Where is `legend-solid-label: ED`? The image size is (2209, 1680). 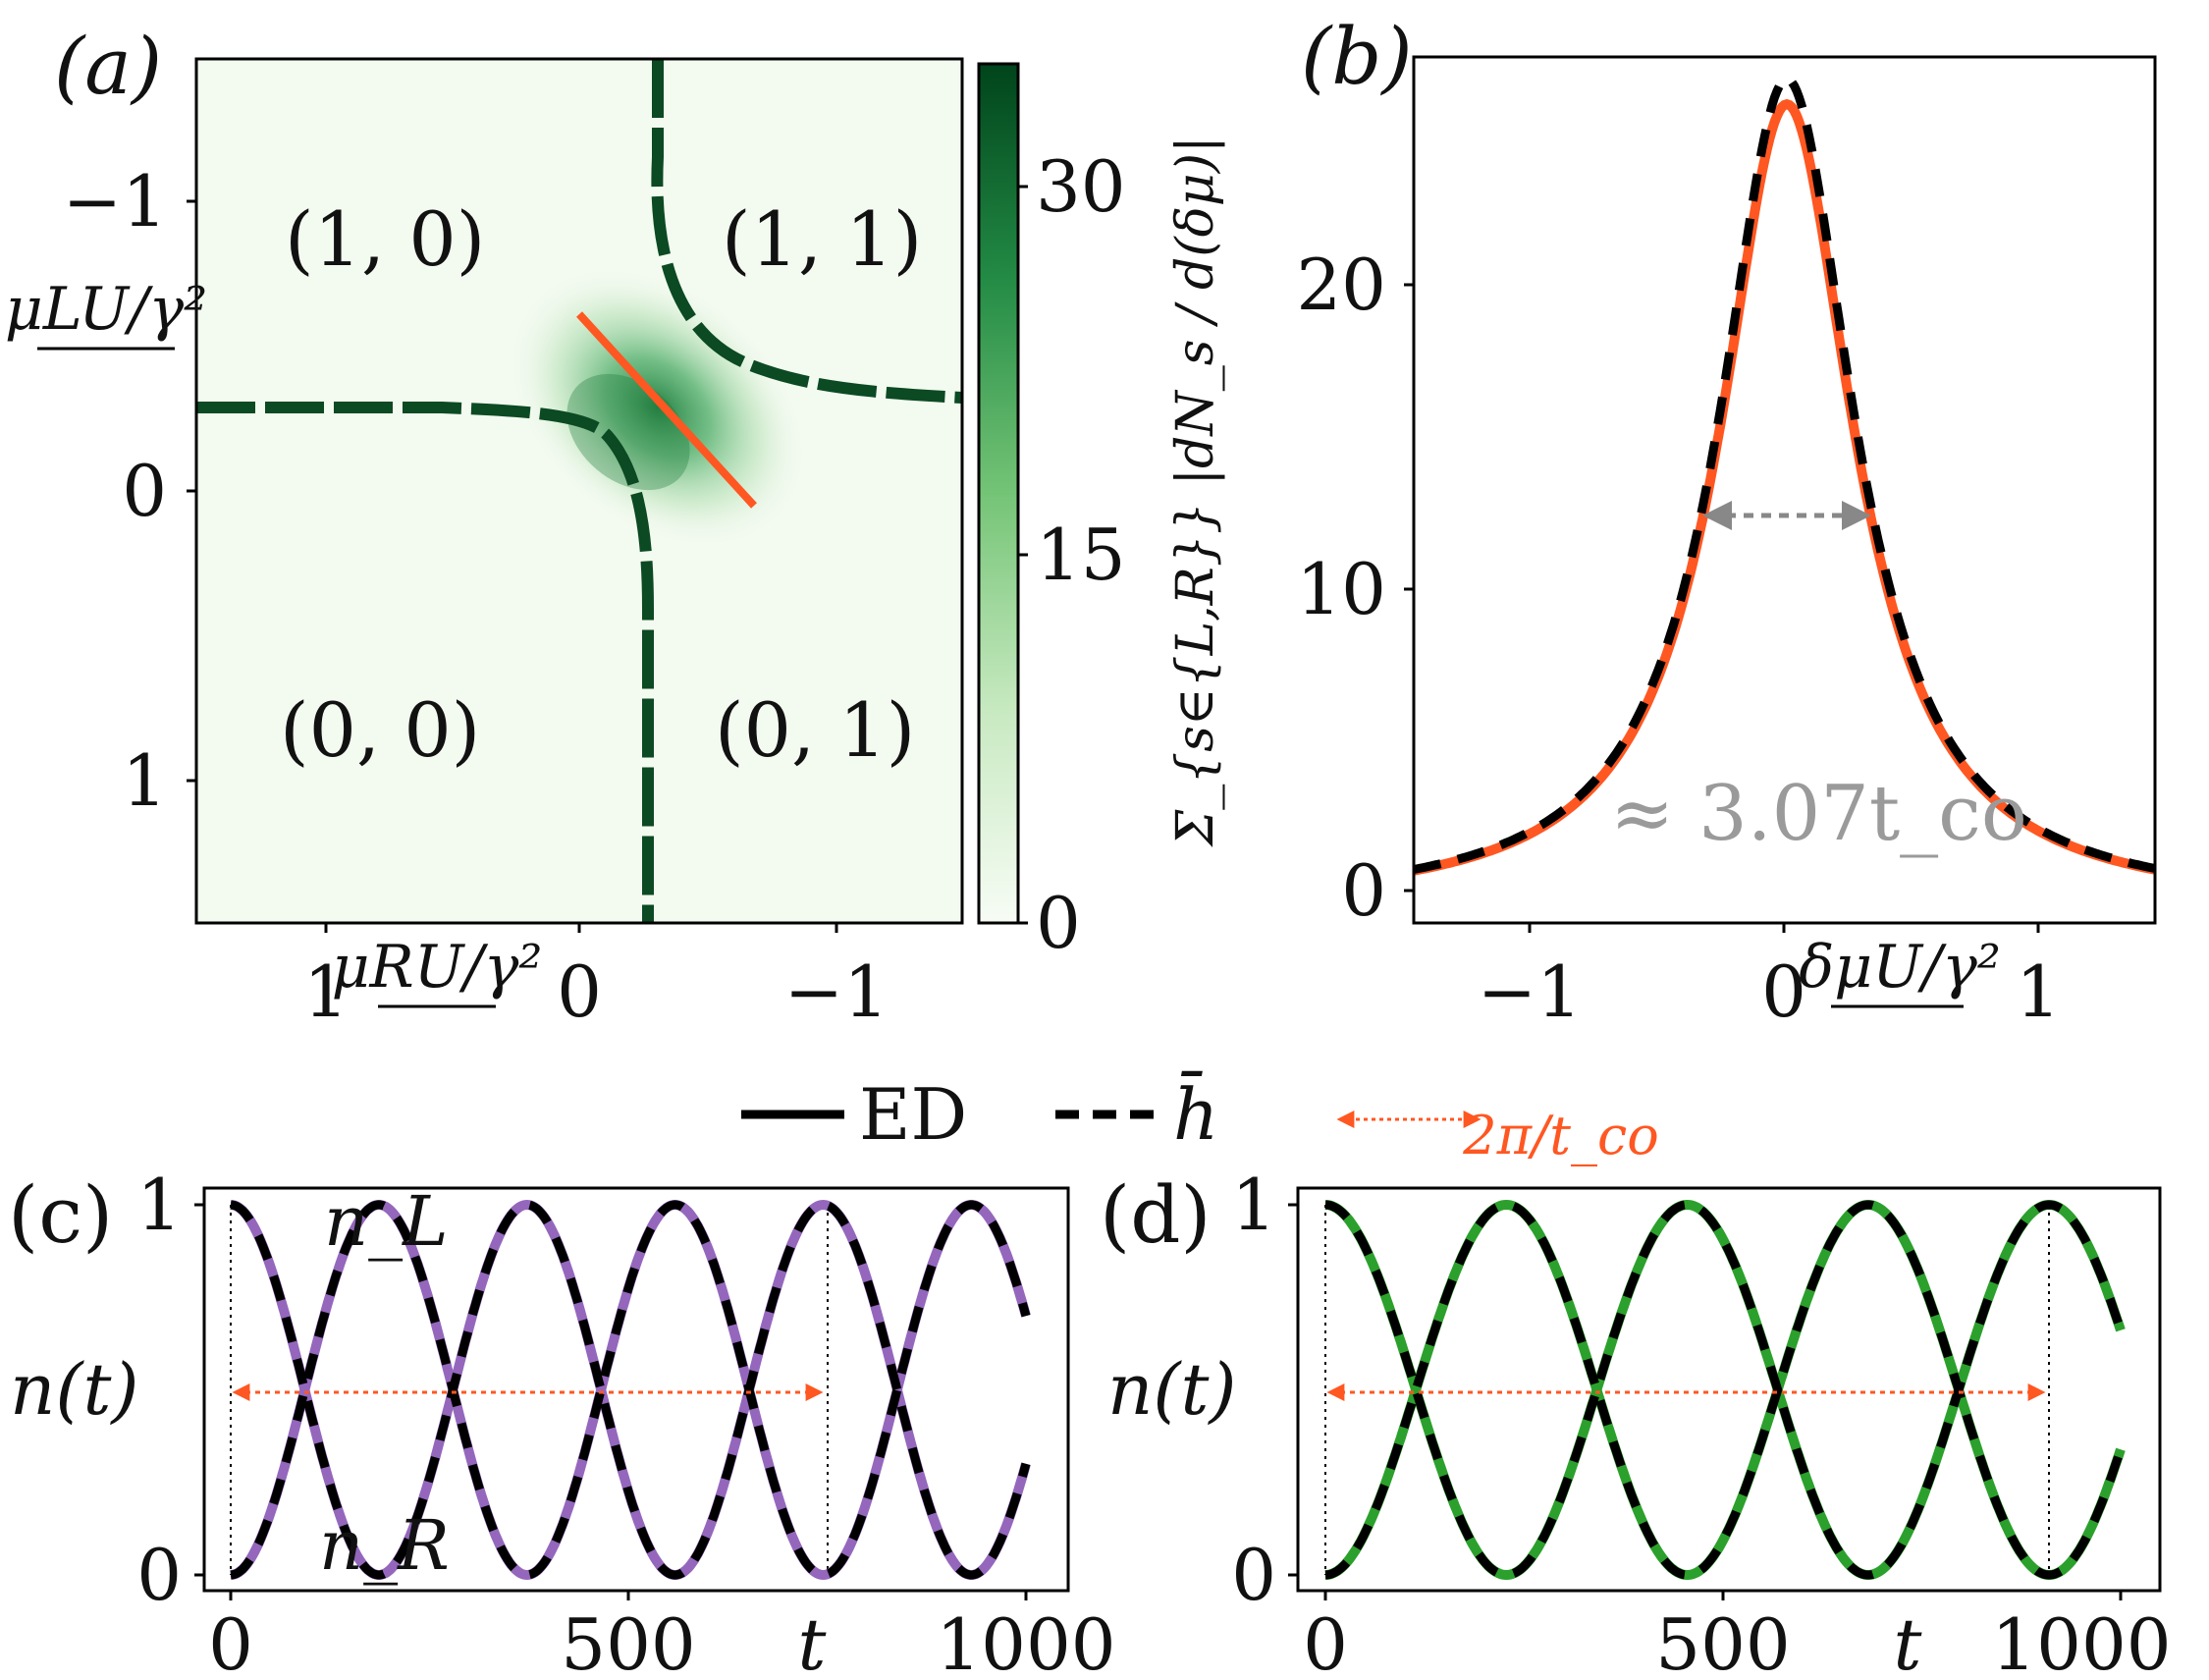 legend-solid-label: ED is located at coordinates (913, 1114).